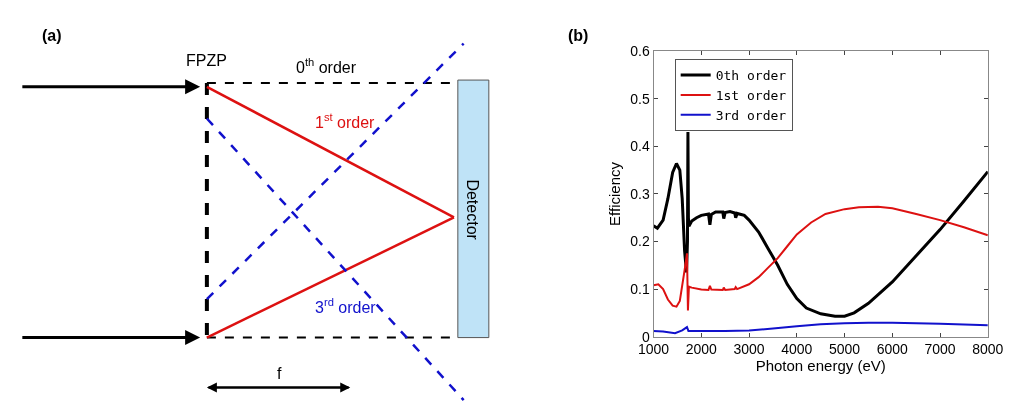  What do you see at coordinates (640, 98) in the screenshot?
I see `y-tick-label: 0.5` at bounding box center [640, 98].